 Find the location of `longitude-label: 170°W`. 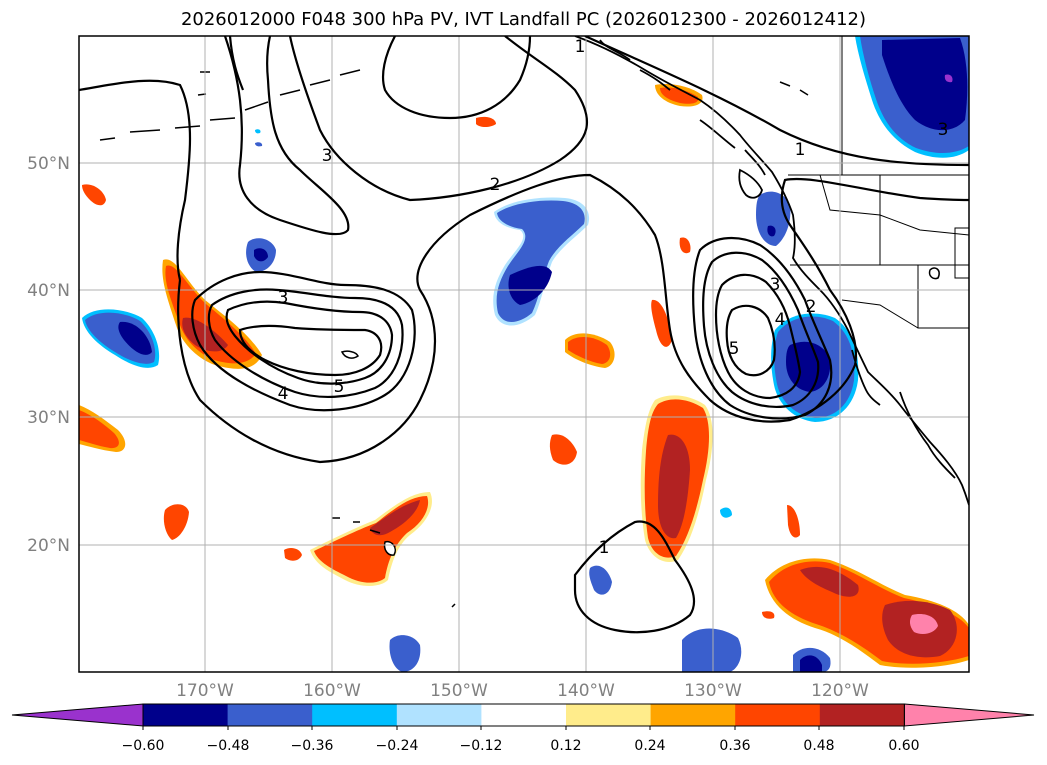

longitude-label: 170°W is located at coordinates (205, 691).